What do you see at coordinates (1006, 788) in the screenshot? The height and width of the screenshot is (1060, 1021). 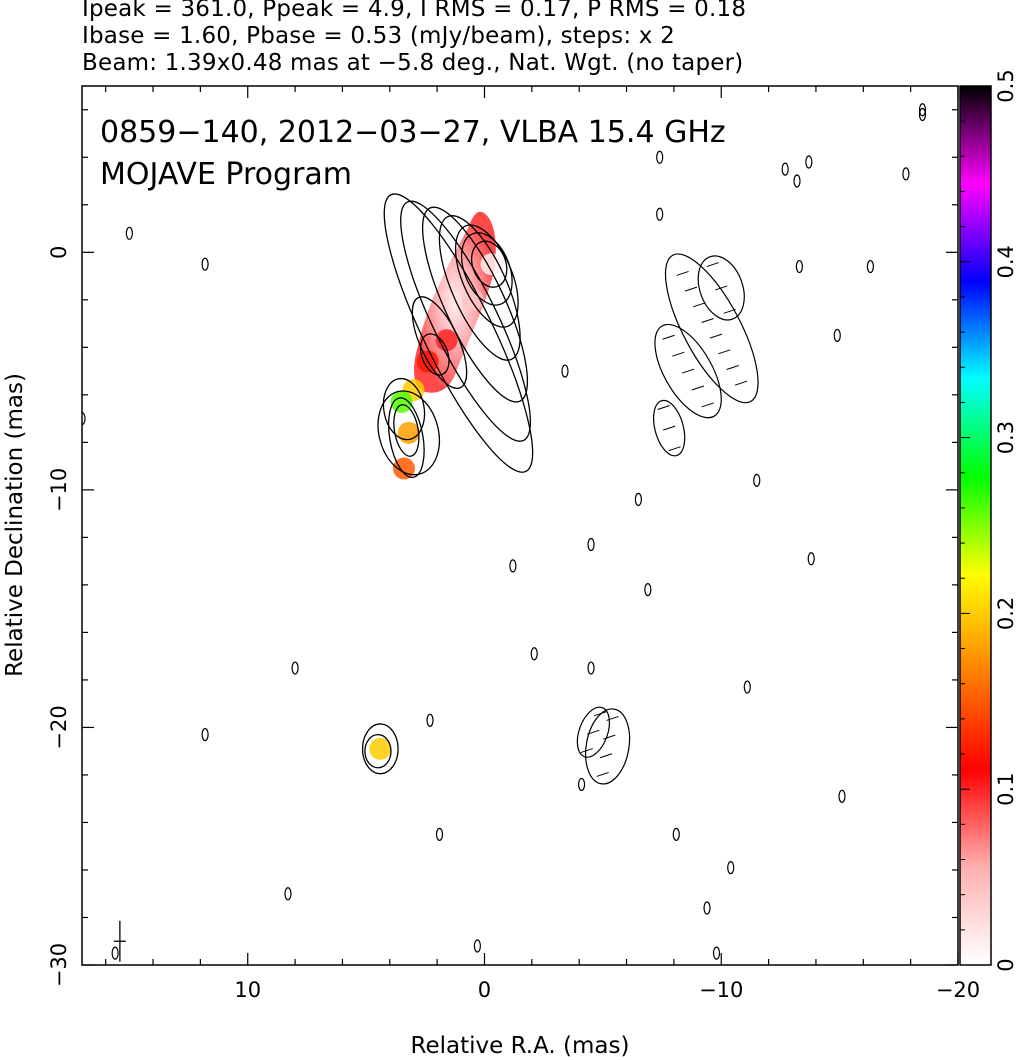 I see `colorbar-tick-label: 0.1` at bounding box center [1006, 788].